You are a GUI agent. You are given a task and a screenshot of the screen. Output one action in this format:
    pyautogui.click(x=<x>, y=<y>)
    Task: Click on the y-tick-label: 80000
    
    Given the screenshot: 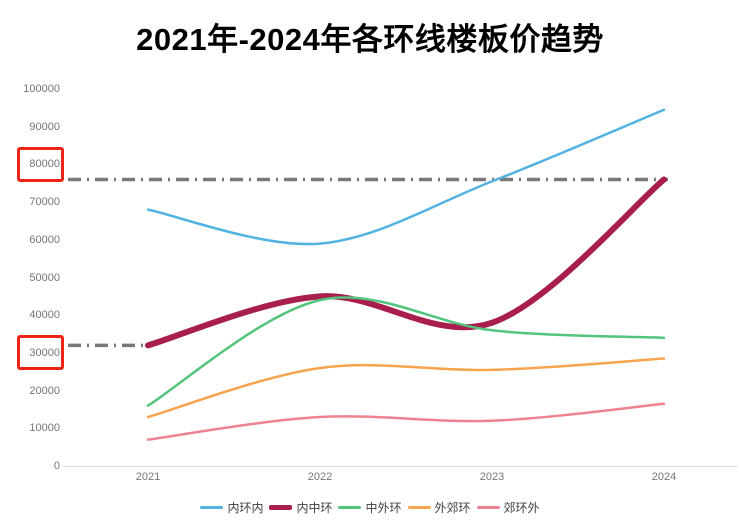 What is the action you would take?
    pyautogui.click(x=44, y=164)
    